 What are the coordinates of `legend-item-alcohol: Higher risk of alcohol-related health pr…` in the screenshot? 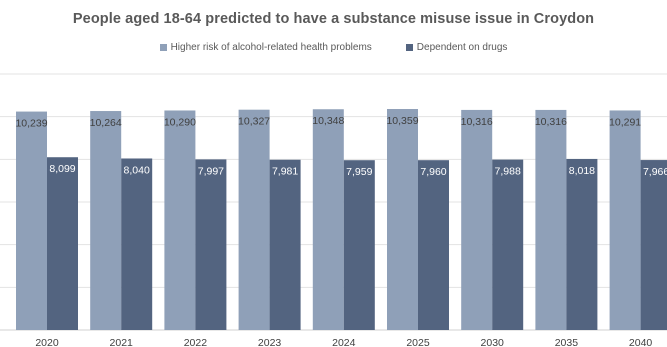 It's located at (265, 47).